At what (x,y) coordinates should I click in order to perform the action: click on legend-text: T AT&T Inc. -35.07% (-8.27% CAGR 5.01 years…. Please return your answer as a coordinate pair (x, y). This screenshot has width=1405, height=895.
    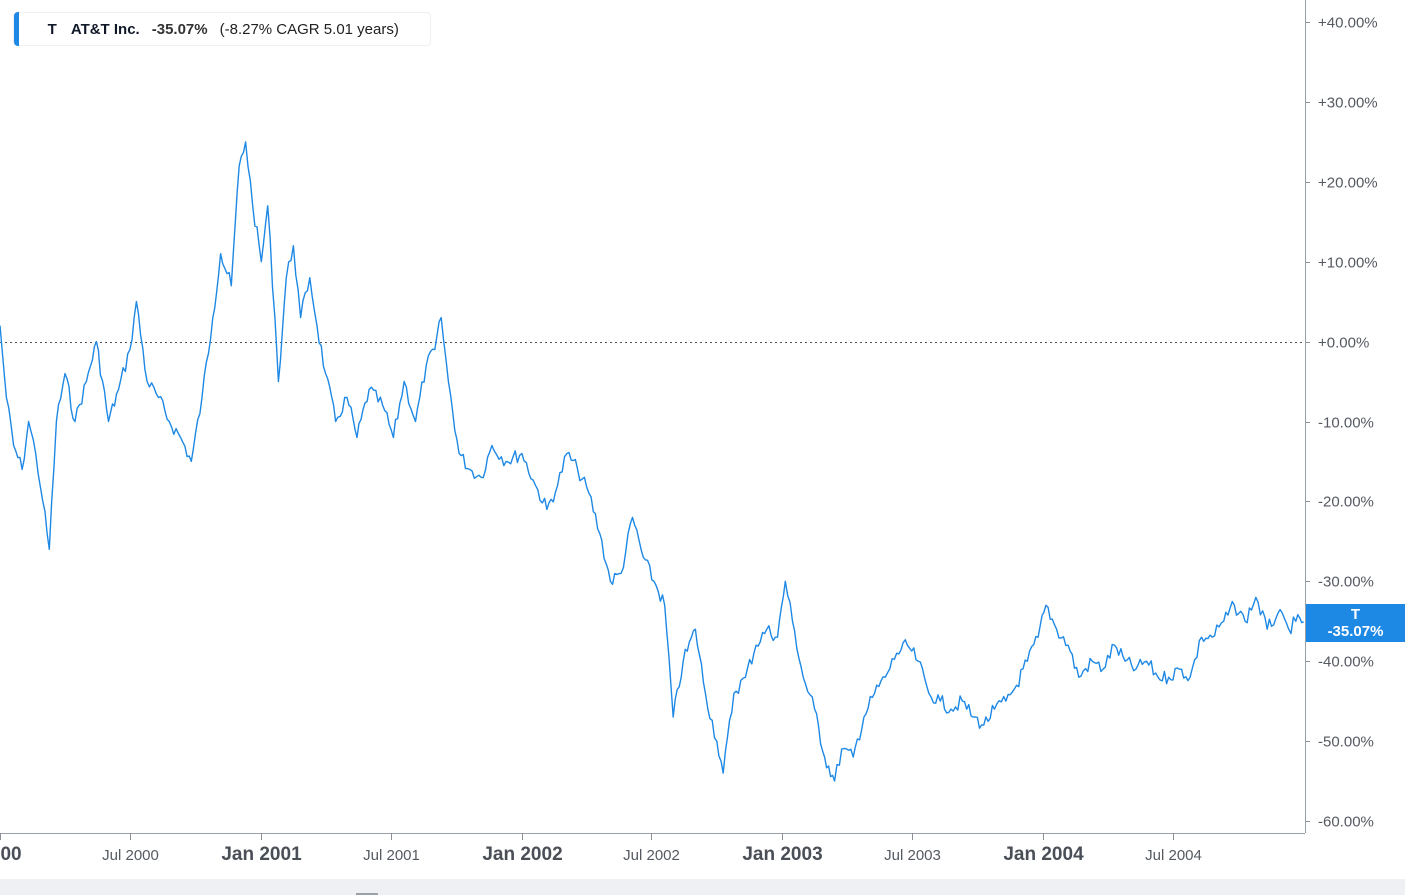
    Looking at the image, I should click on (215, 29).